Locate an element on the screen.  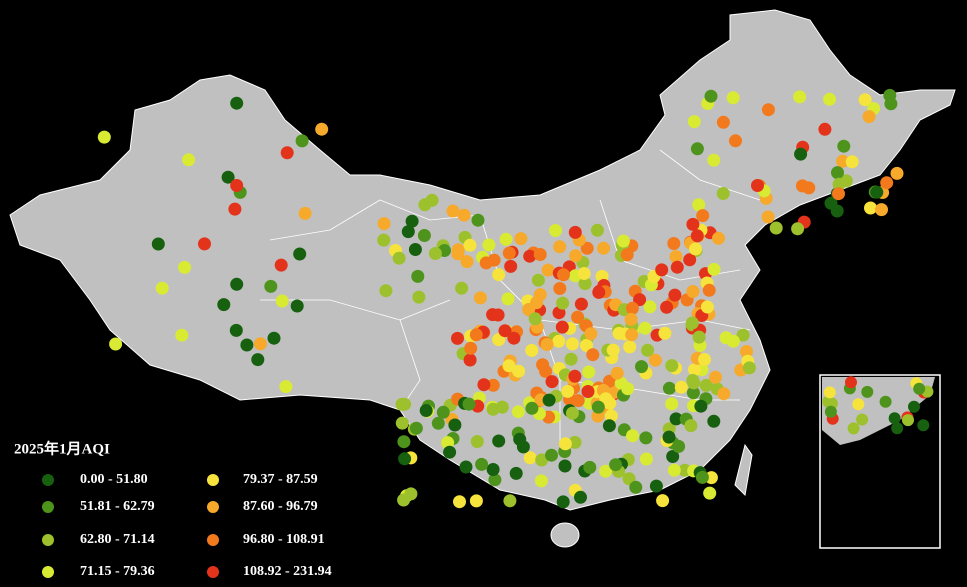
legend-label: 62.80 - 71.14 is located at coordinates (117, 539).